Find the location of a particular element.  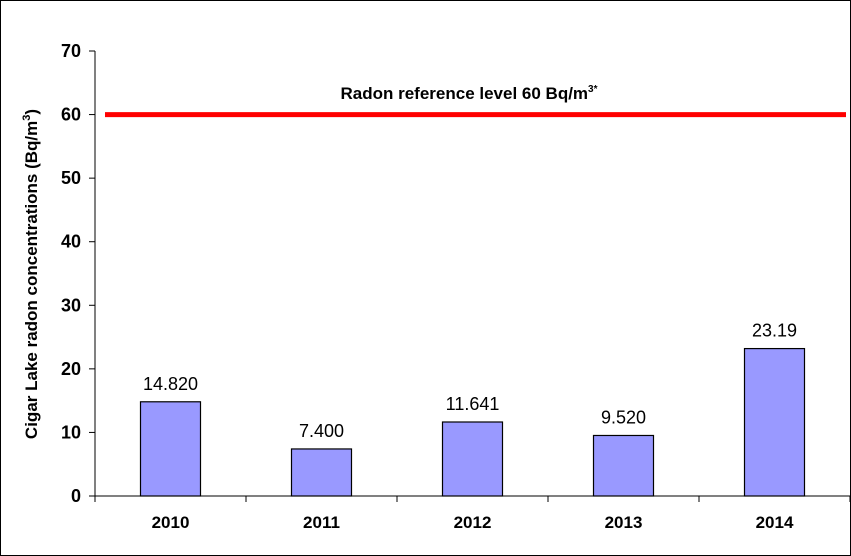

data-label: 23.19 is located at coordinates (774, 331).